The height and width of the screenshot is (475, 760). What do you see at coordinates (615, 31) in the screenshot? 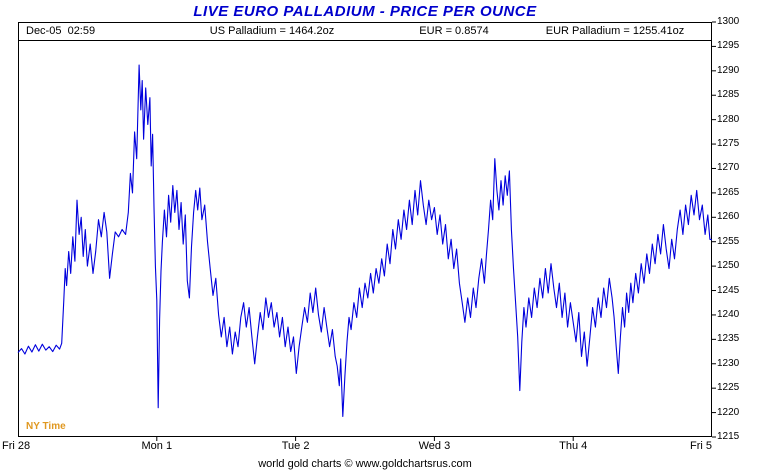
I see `eur-palladium-quote: EUR Palladium = 1255.41oz` at bounding box center [615, 31].